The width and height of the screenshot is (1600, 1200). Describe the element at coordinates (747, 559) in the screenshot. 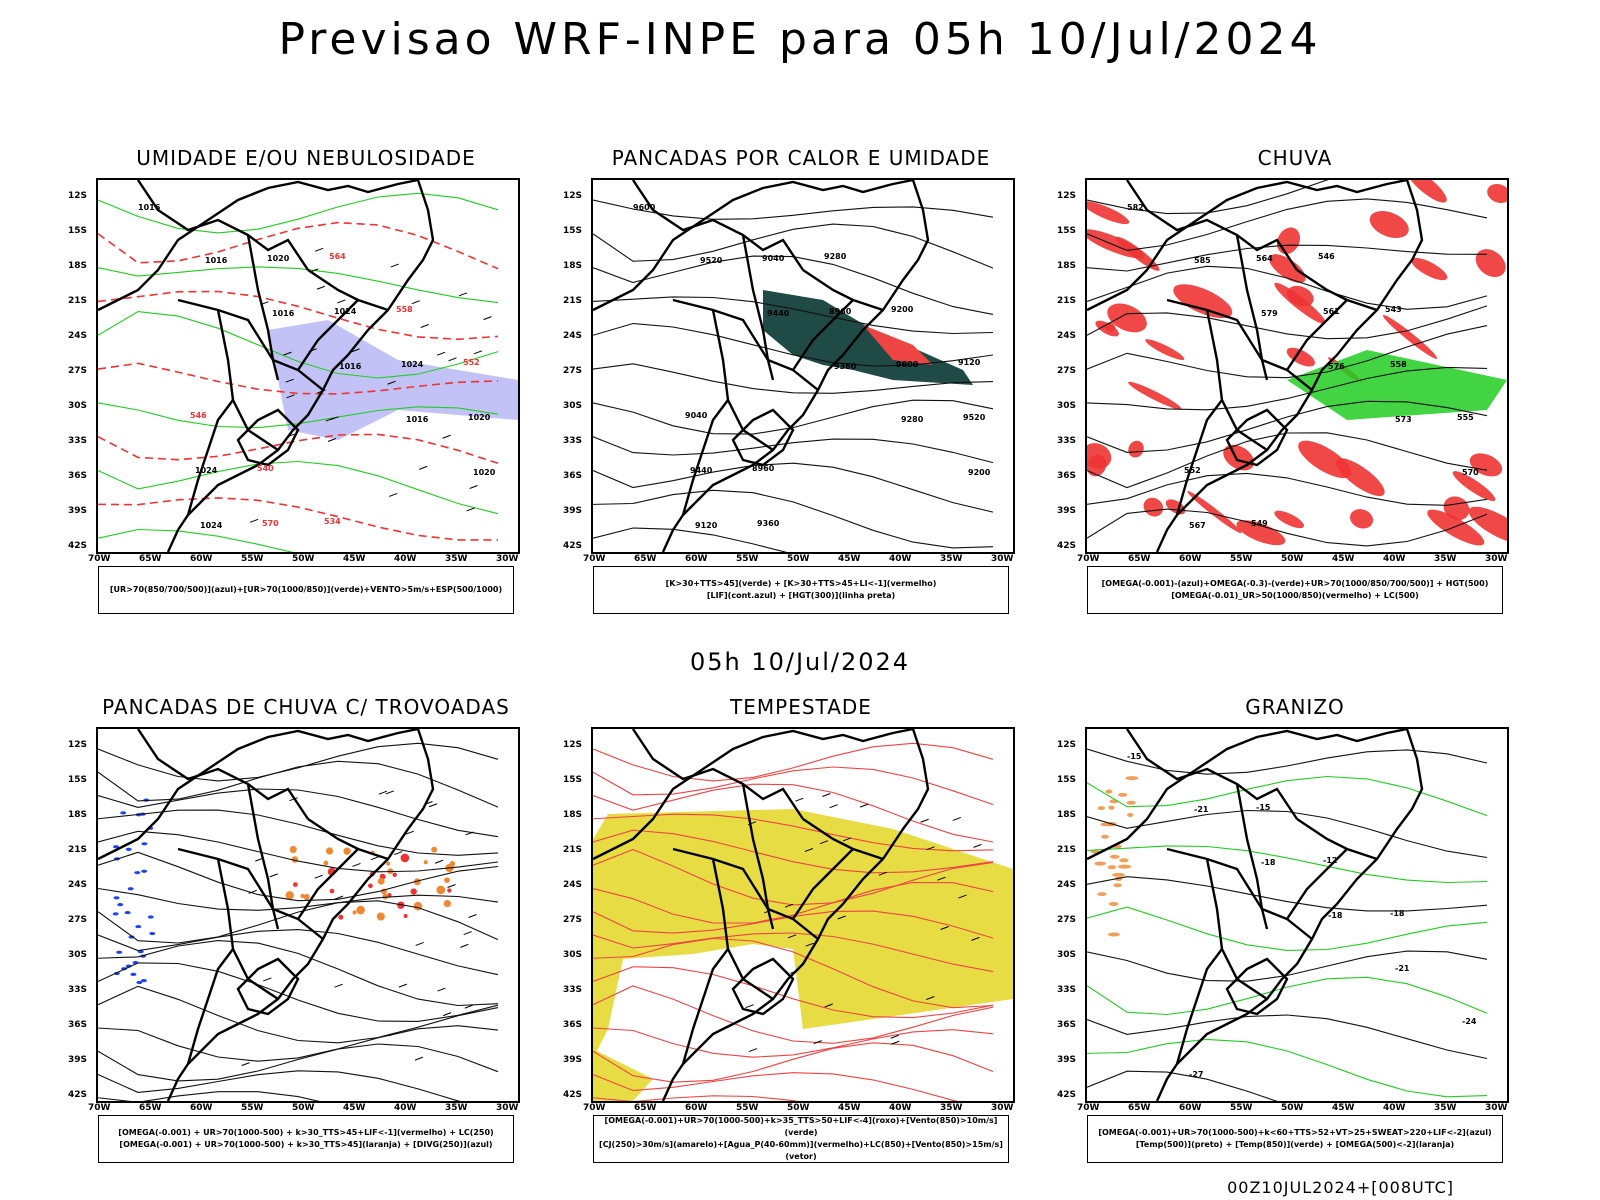

I see `longitude-label: 55W` at that location.